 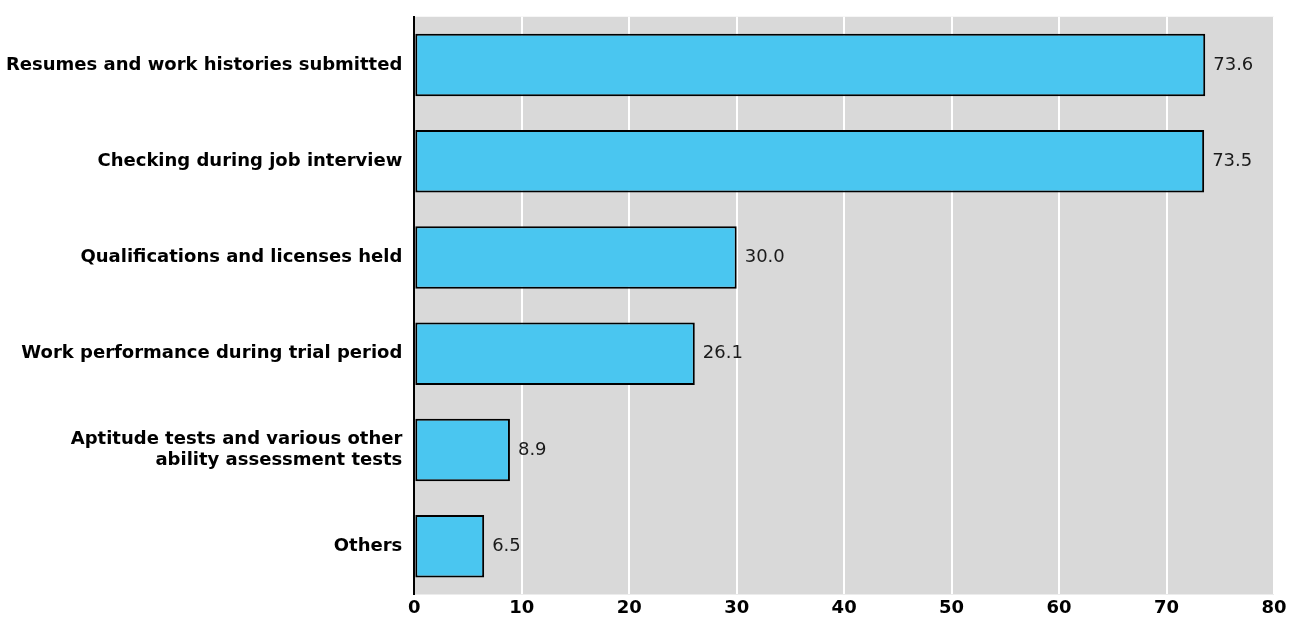 What do you see at coordinates (368, 544) in the screenshot?
I see `y-tick-label: Others` at bounding box center [368, 544].